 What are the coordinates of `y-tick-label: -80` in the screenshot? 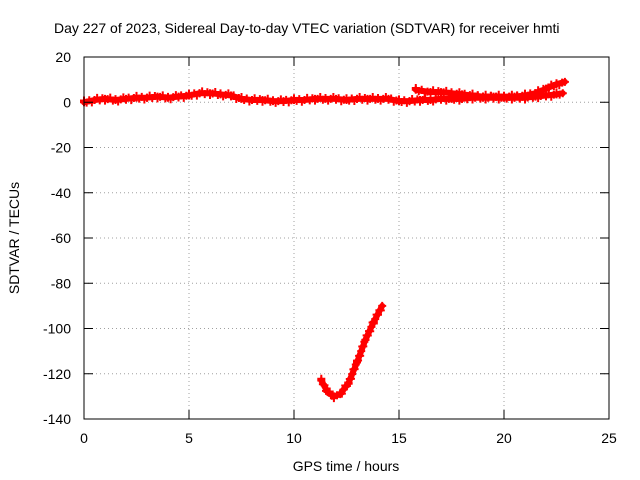 It's located at (61, 283).